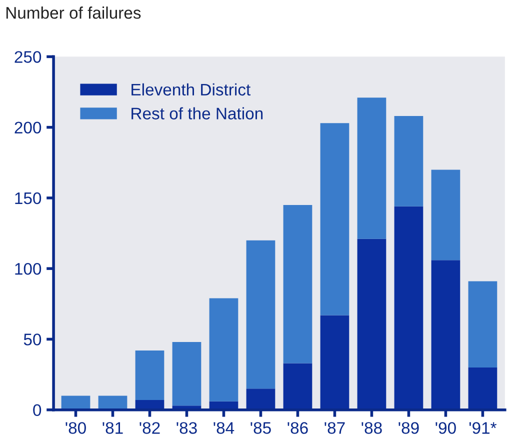  I want to click on y-tick-label: 100, so click(28, 268).